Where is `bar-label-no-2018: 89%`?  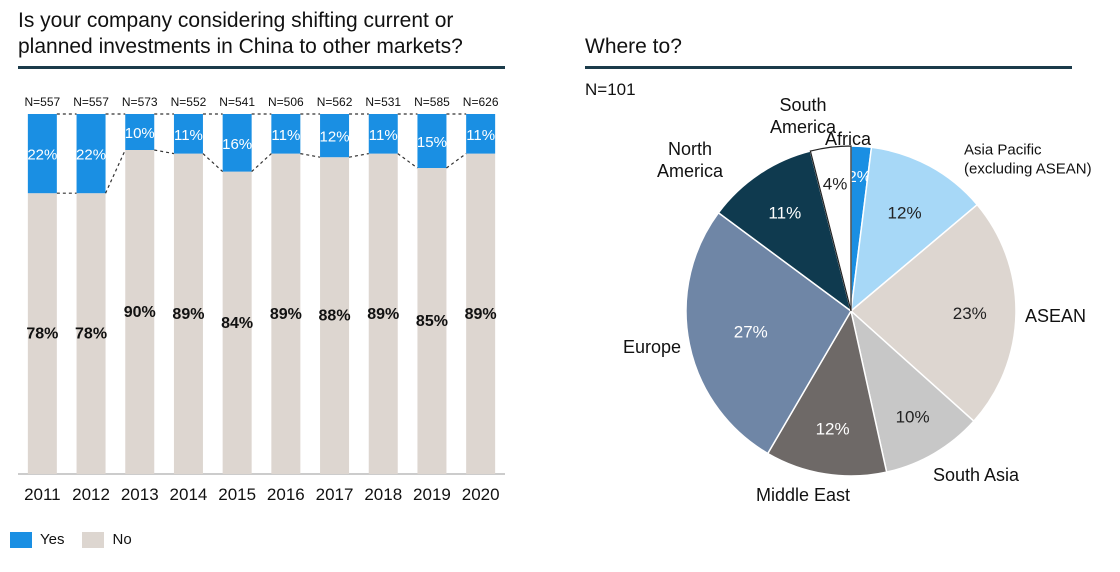 bar-label-no-2018: 89% is located at coordinates (383, 314).